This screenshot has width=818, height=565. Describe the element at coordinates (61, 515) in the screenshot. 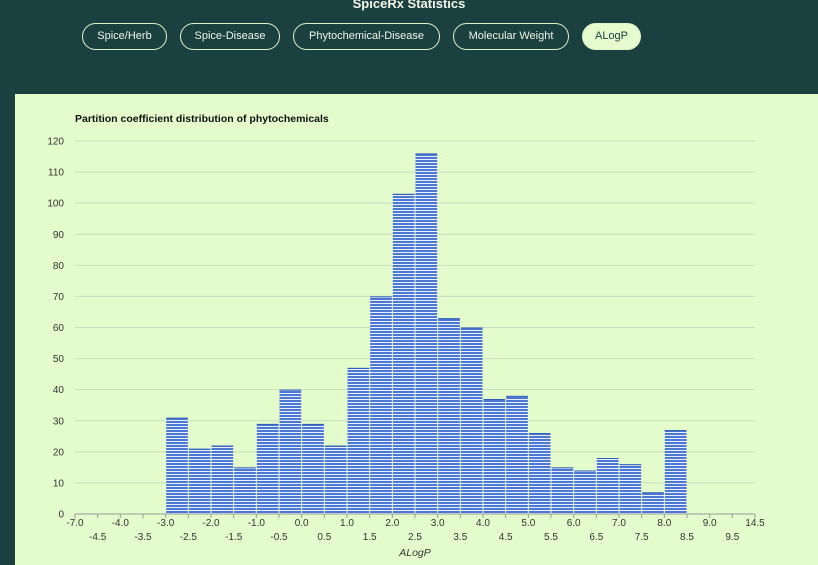

I see `y-tick-label: 0` at that location.